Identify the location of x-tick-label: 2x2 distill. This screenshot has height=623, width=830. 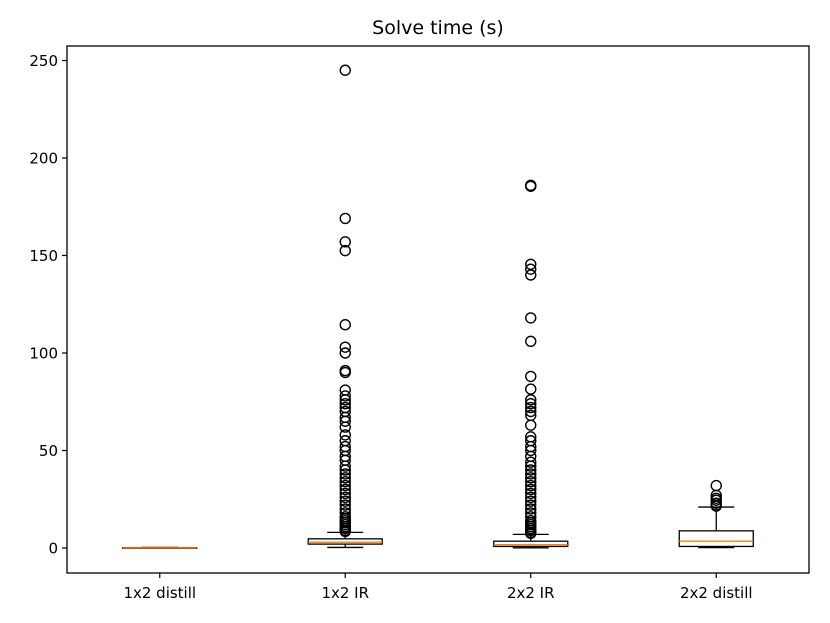
(716, 593).